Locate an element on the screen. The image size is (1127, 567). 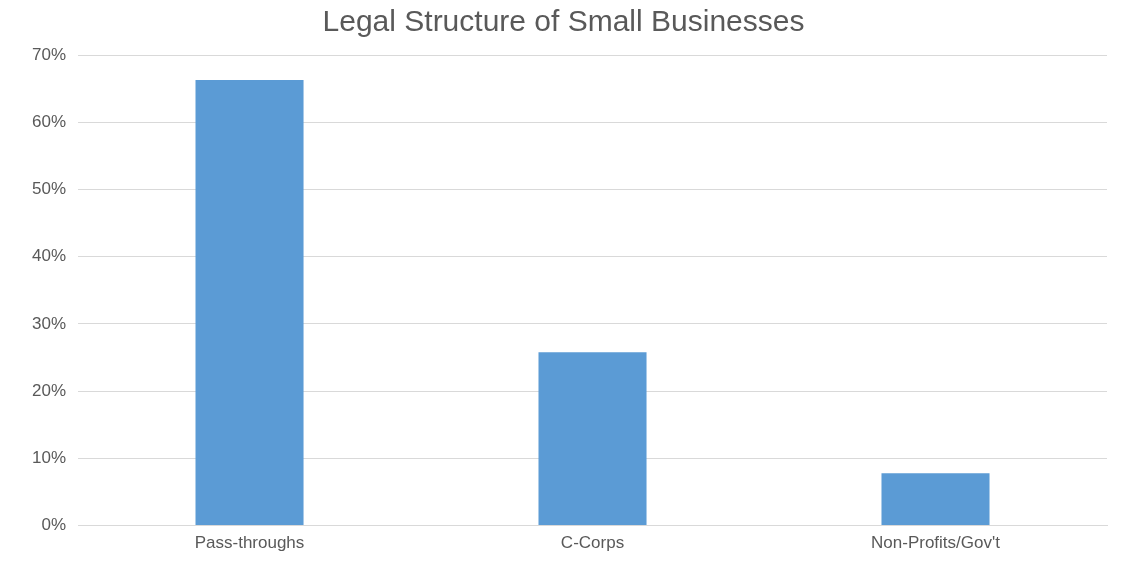
x-tick-label: Non-Profits/Gov't is located at coordinates (936, 543).